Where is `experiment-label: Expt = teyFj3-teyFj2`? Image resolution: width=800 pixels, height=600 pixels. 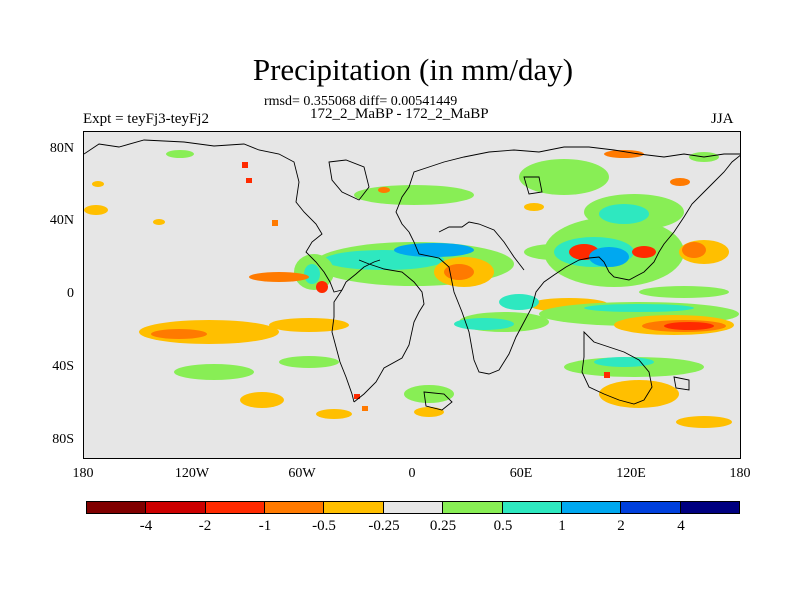 experiment-label: Expt = teyFj3-teyFj2 is located at coordinates (146, 119).